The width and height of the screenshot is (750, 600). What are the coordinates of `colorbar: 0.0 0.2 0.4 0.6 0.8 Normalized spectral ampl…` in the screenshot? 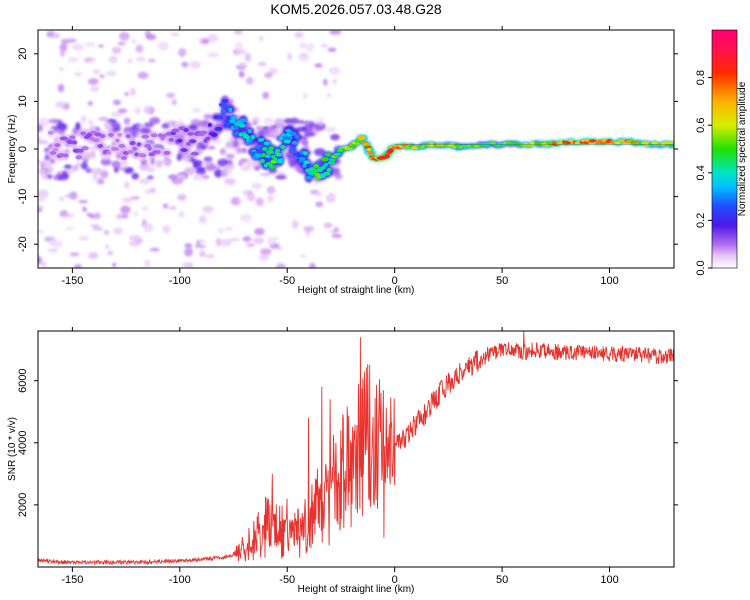 It's located at (721, 152).